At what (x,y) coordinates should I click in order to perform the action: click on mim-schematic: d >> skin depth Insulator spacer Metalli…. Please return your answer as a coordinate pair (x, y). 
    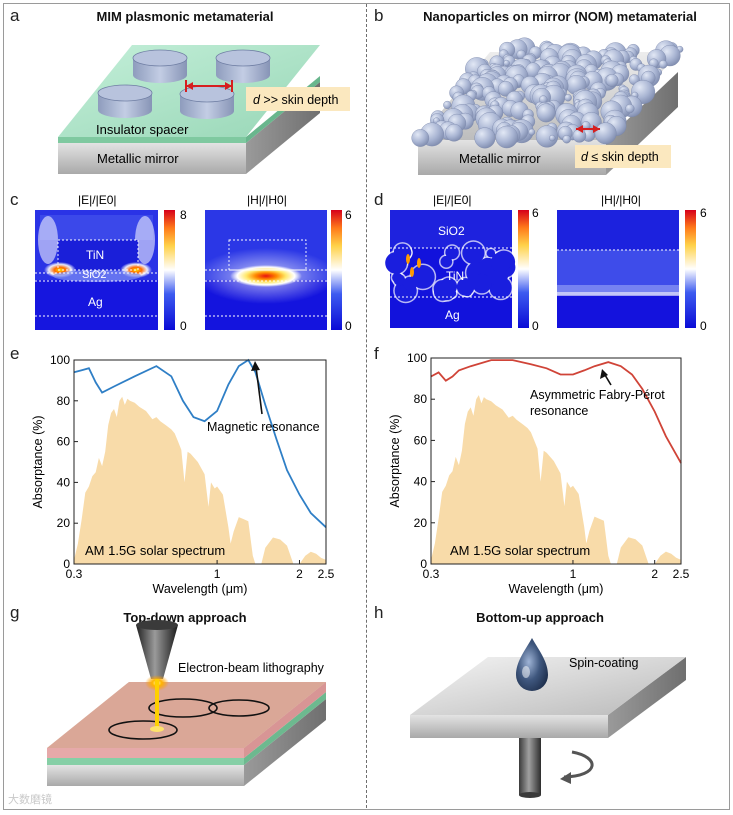
    Looking at the image, I should click on (204, 109).